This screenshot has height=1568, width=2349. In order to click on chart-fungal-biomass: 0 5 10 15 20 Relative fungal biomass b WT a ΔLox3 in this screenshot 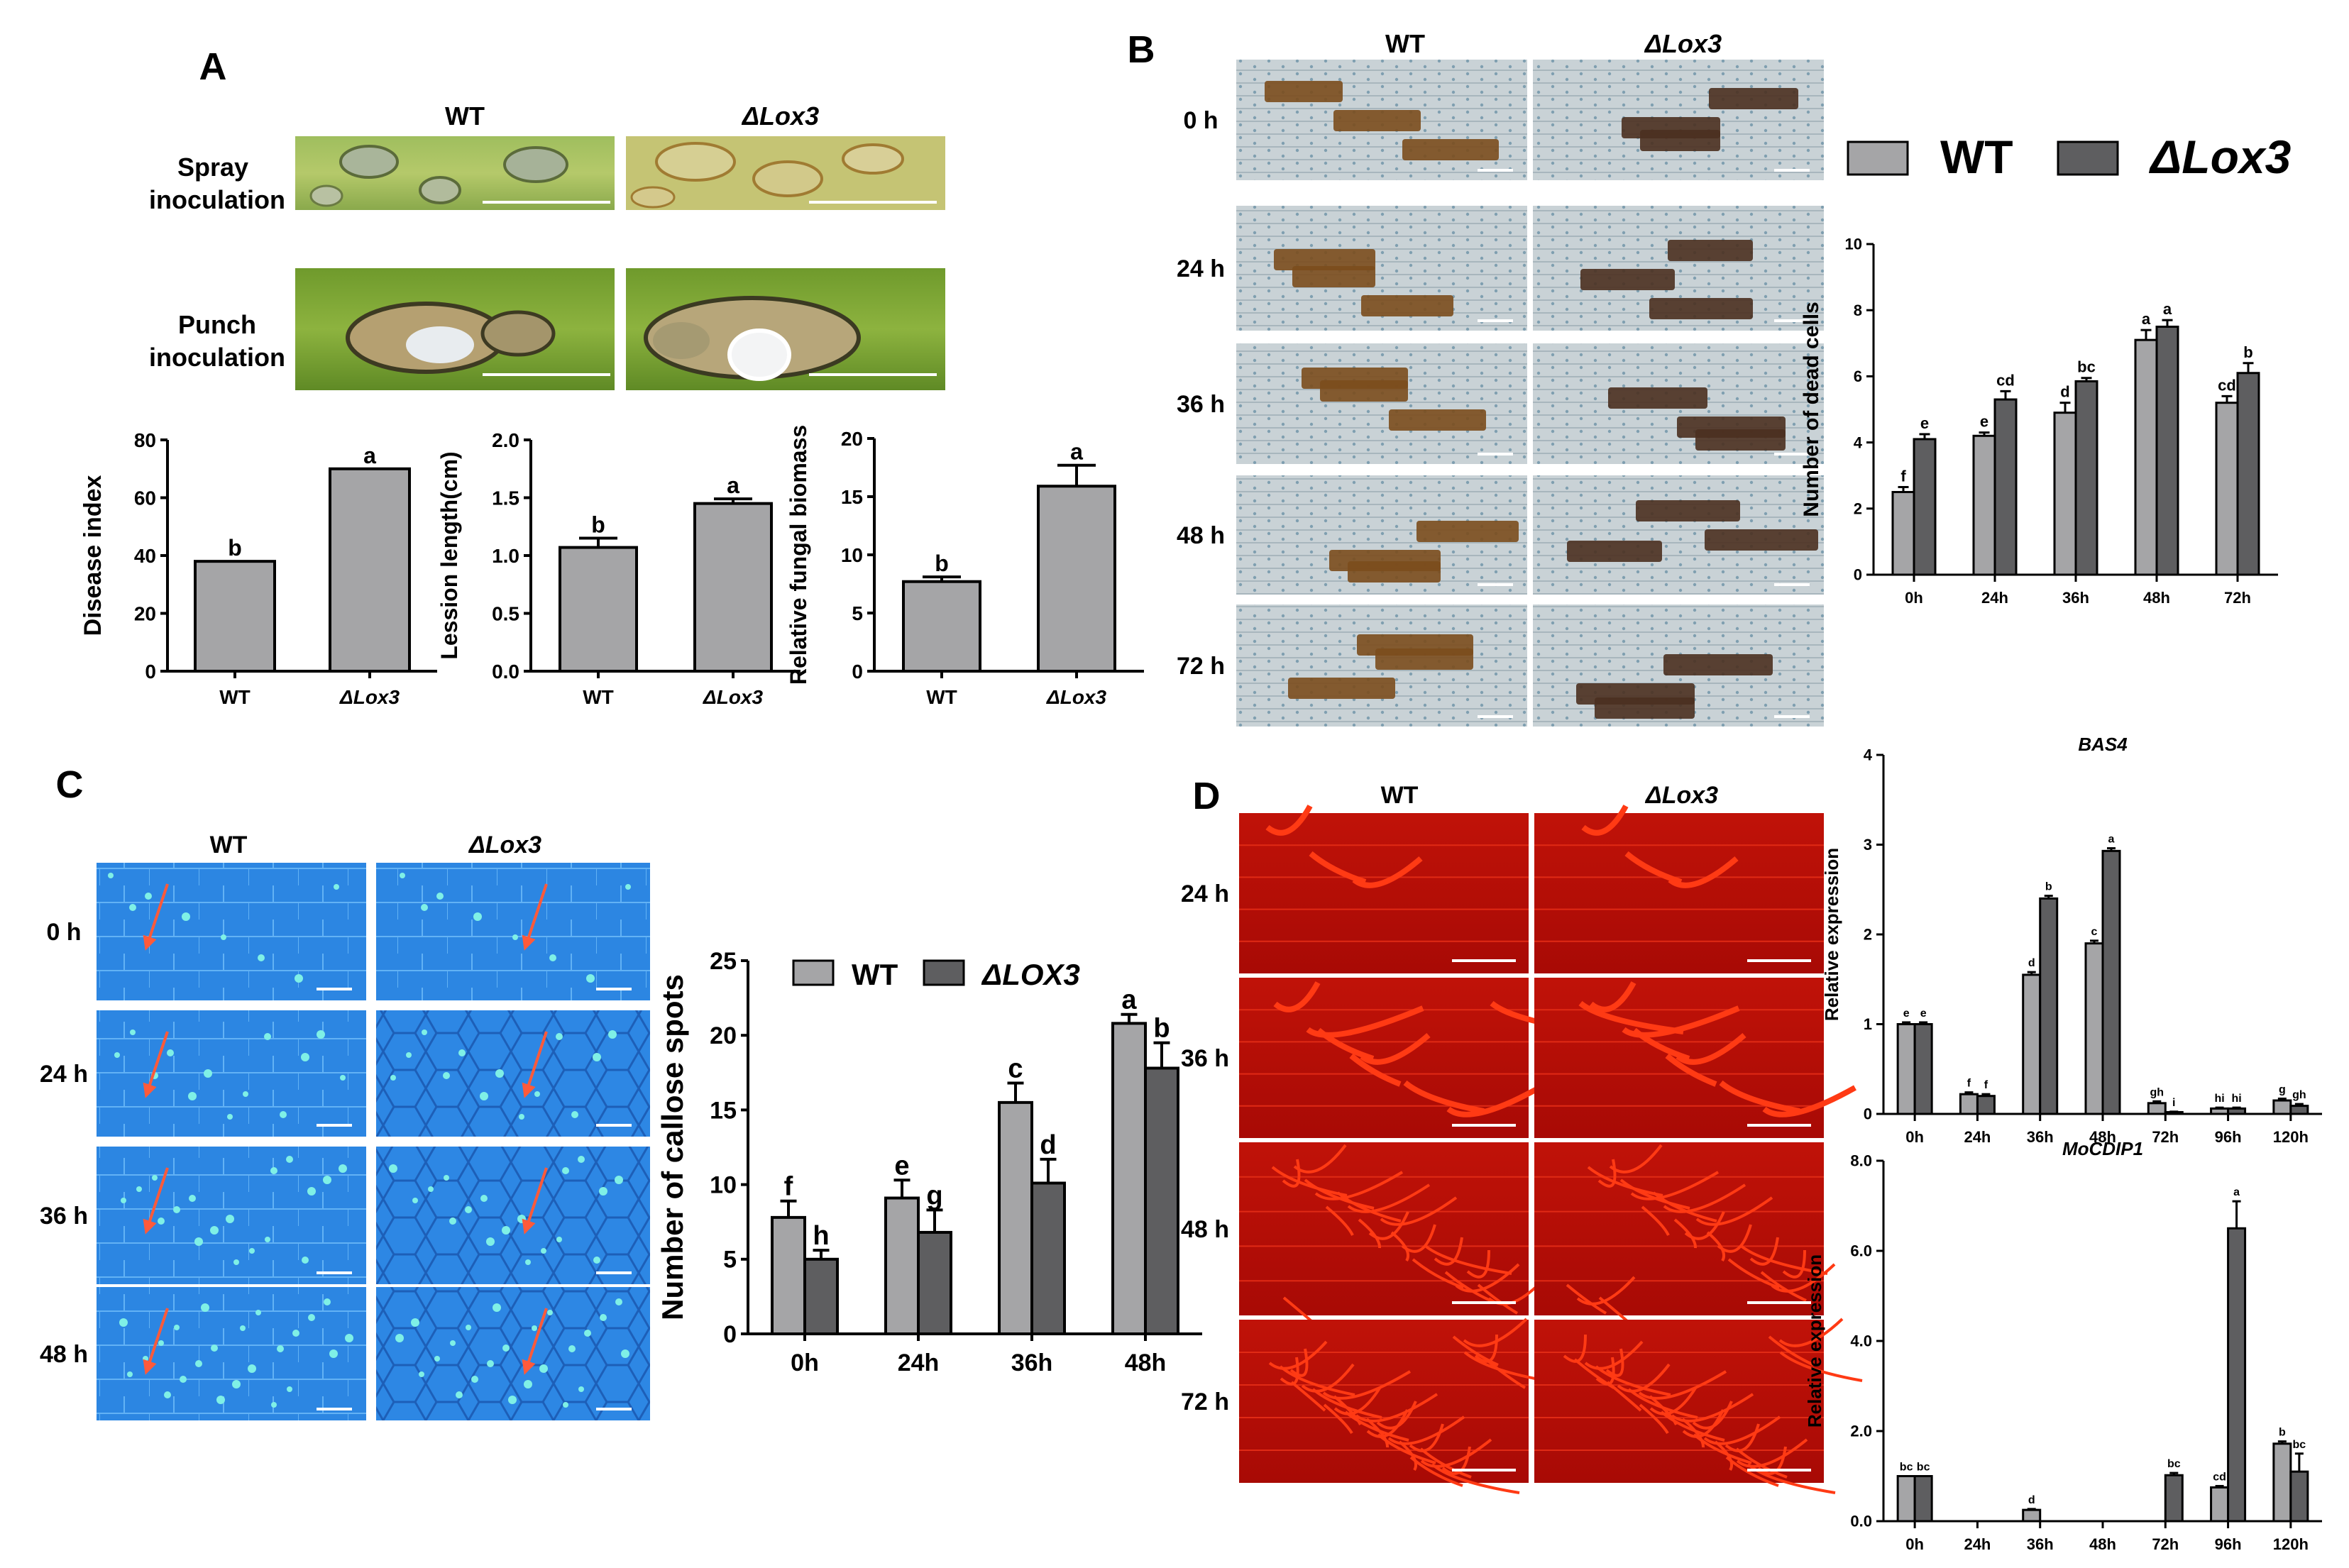, I will do `click(965, 566)`.